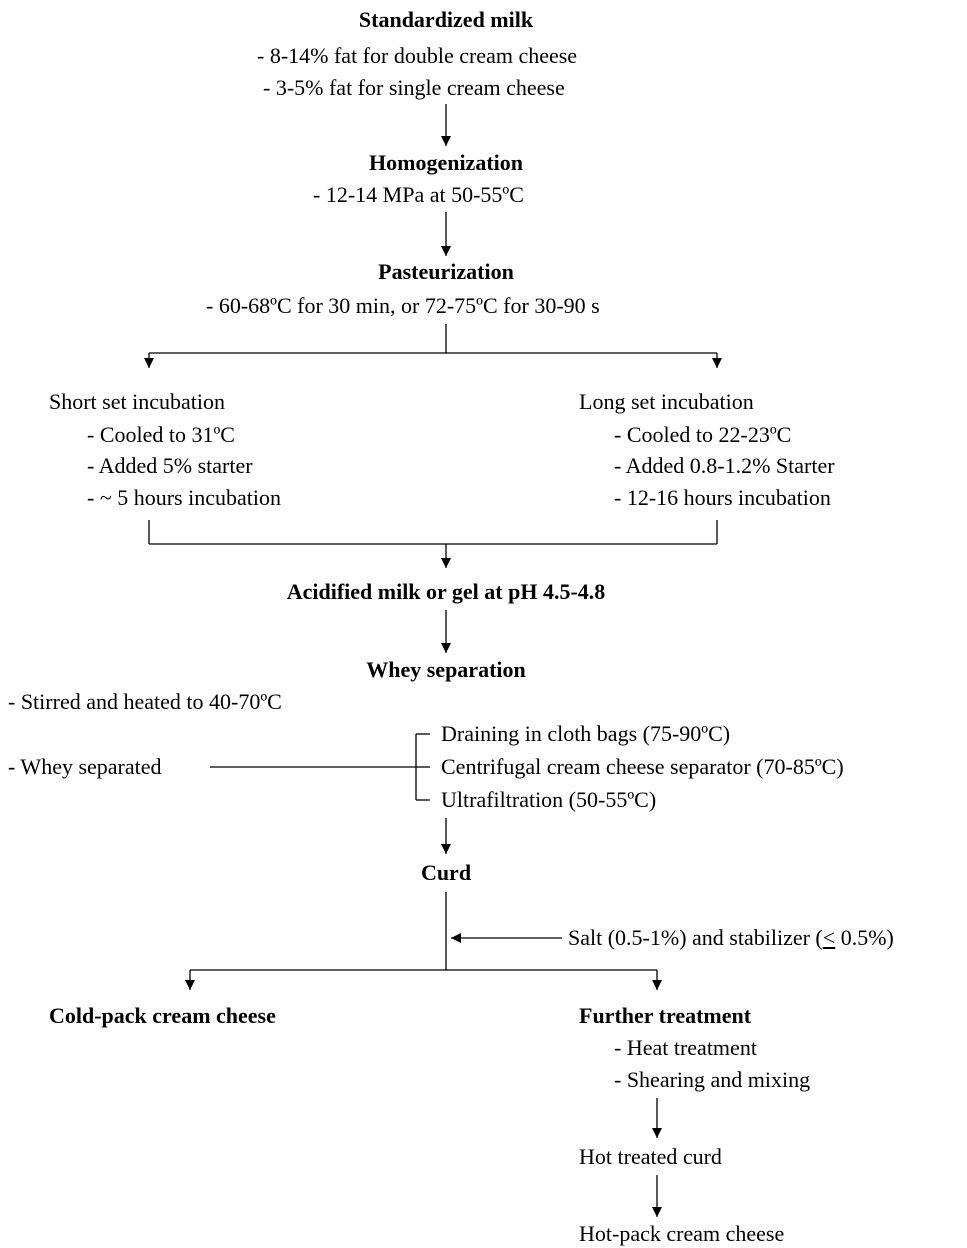 The image size is (967, 1248). Describe the element at coordinates (549, 799) in the screenshot. I see `whey-option-ultrafiltration: Ultrafiltration (50-55ºC)` at that location.